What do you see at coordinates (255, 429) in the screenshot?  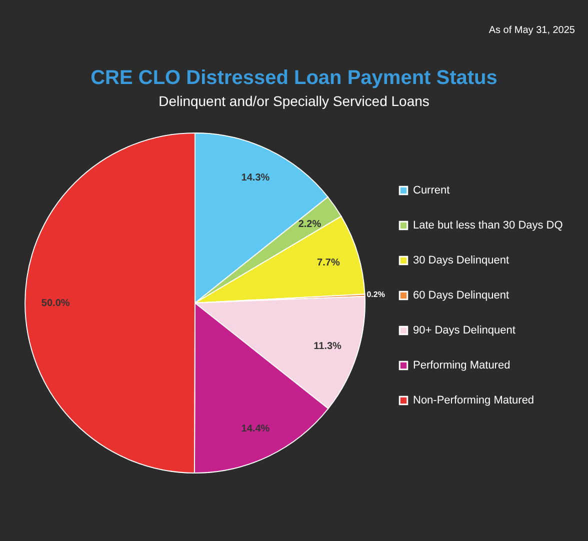 I see `data-label: 14.4%` at bounding box center [255, 429].